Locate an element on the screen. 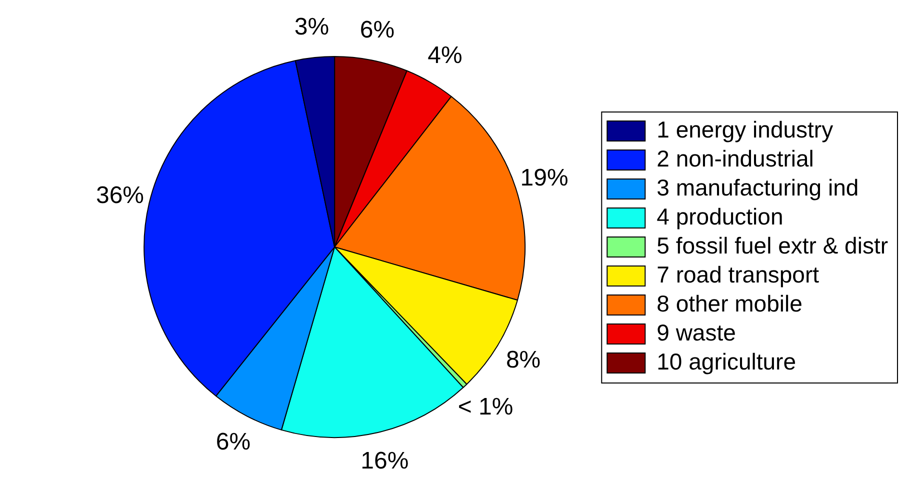 The height and width of the screenshot is (486, 906). data-label: 19% is located at coordinates (544, 178).